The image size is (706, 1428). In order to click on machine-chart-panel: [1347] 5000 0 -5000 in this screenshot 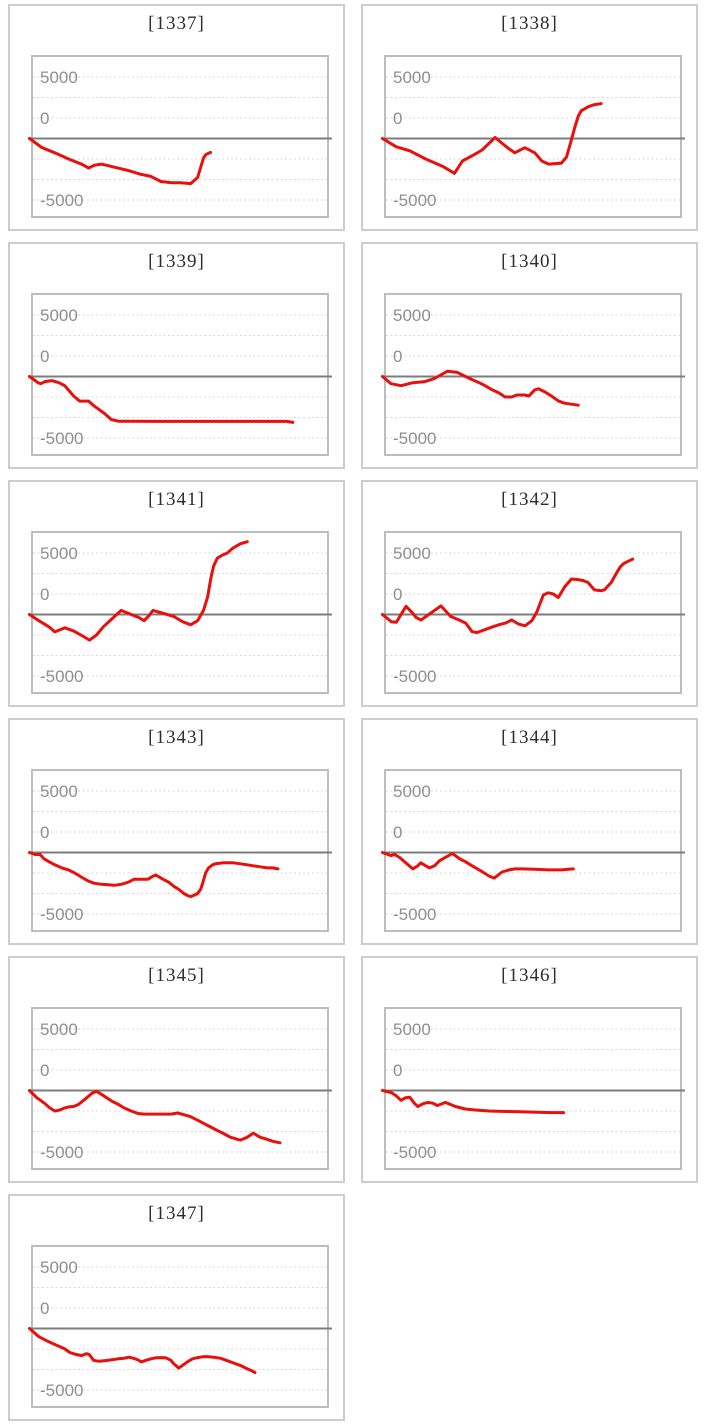, I will do `click(176, 1307)`.